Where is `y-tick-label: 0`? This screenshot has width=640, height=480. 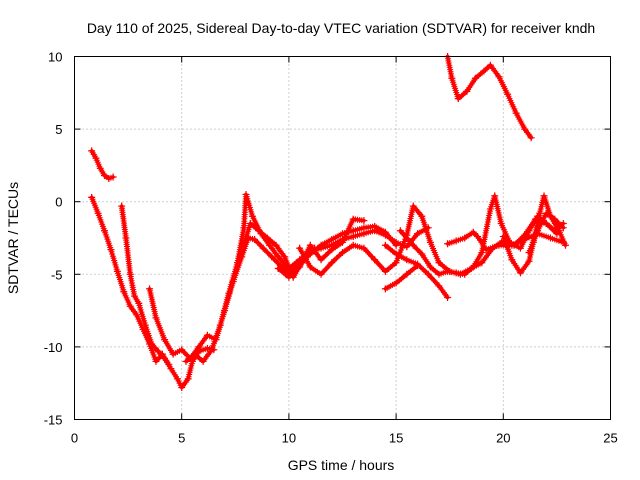 y-tick-label: 0 is located at coordinates (58, 202).